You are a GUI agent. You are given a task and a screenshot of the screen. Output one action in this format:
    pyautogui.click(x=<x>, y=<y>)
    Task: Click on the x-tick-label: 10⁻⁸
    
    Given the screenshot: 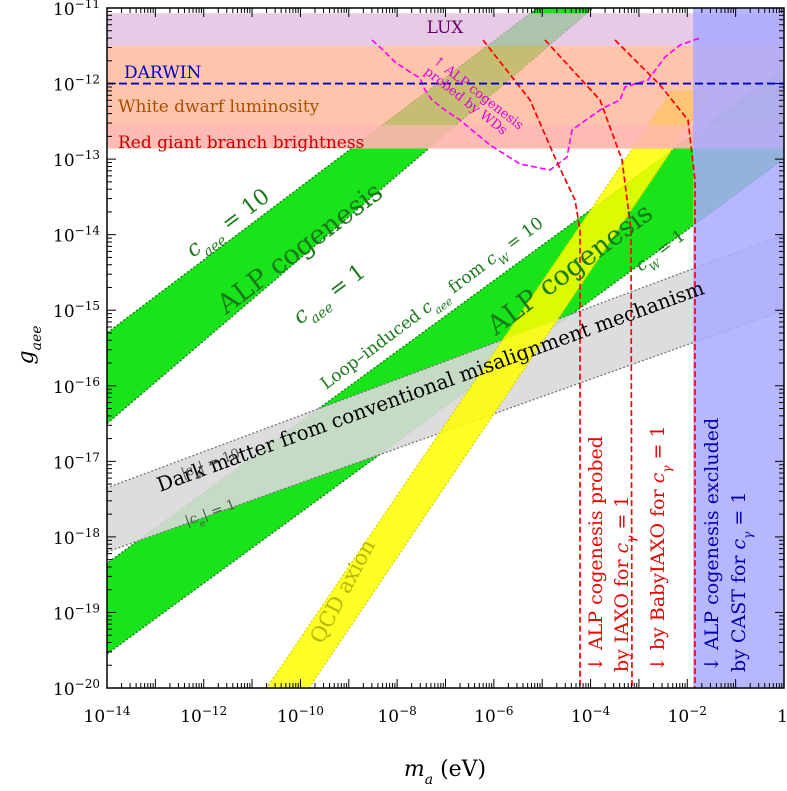 What is the action you would take?
    pyautogui.click(x=396, y=715)
    